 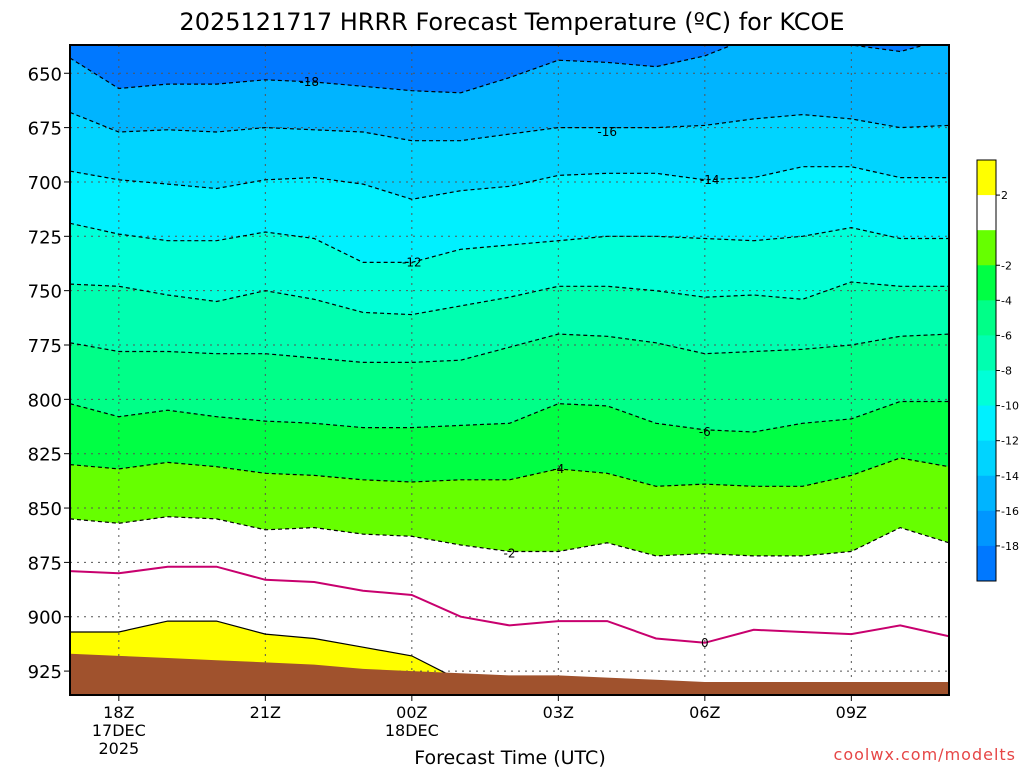 I want to click on colorbar-label: -12, so click(x=1010, y=441).